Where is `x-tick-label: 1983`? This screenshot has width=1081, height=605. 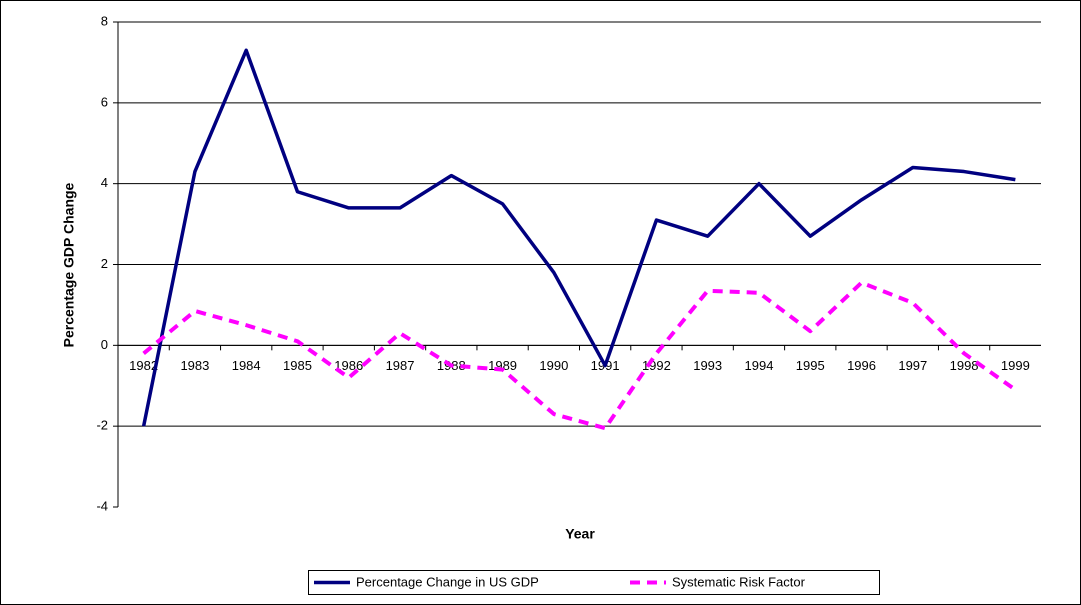 x-tick-label: 1983 is located at coordinates (194, 365).